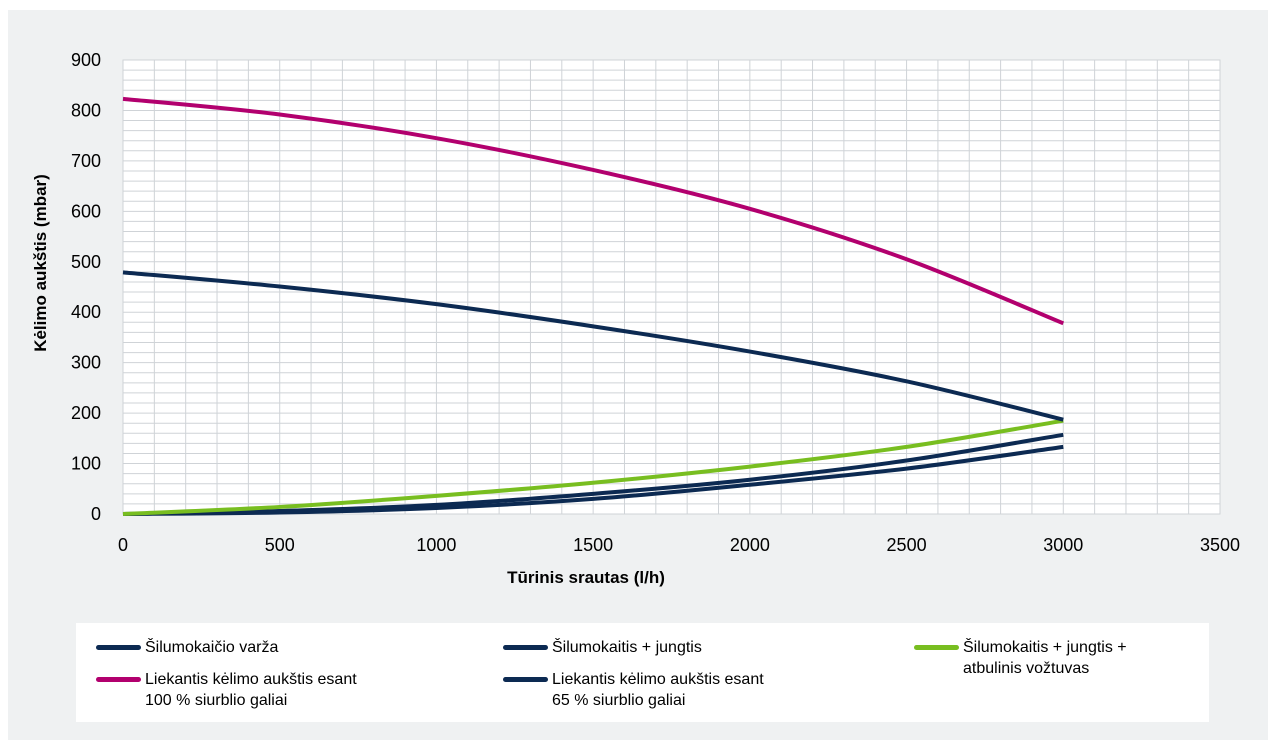 The image size is (1272, 745). I want to click on x-axis-title: Tūrinis srautas (l/h), so click(586, 577).